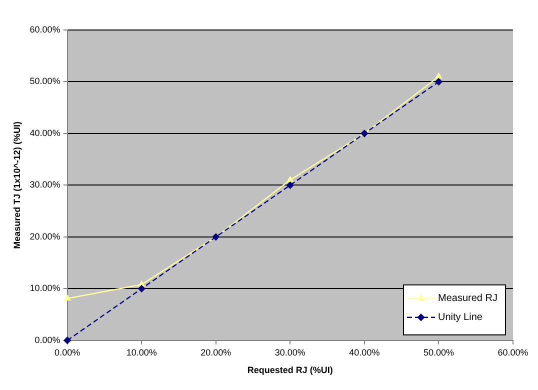 The height and width of the screenshot is (390, 538). Describe the element at coordinates (438, 352) in the screenshot. I see `x-tick-label: 50.00%` at that location.